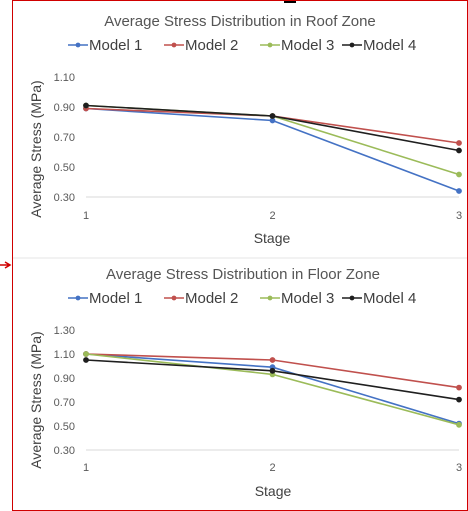 The image size is (468, 511). I want to click on chart-title: Average Stress Distribution in Roof Zone, so click(240, 21).